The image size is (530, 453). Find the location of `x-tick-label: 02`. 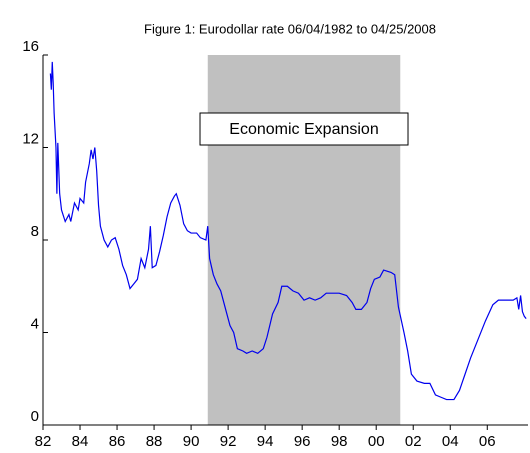

x-tick-label: 02 is located at coordinates (413, 441).